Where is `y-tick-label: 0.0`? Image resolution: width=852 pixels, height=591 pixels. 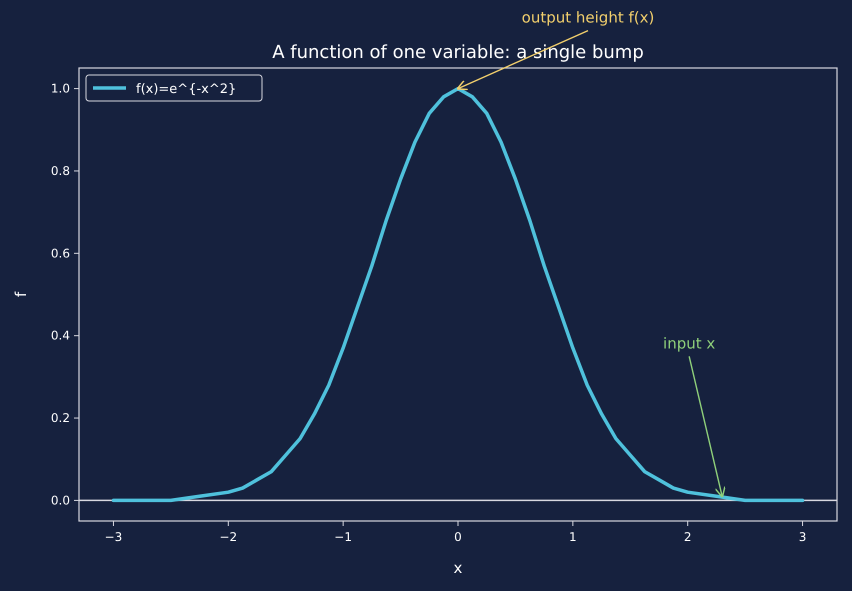
y-tick-label: 0.0 is located at coordinates (60, 500).